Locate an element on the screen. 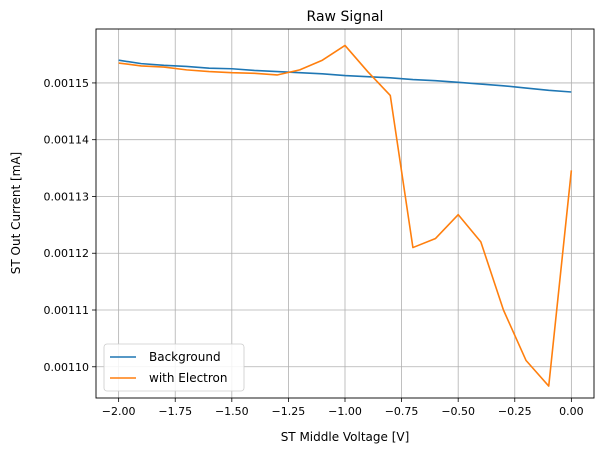  y-tick-label: 0.00111 is located at coordinates (67, 310).